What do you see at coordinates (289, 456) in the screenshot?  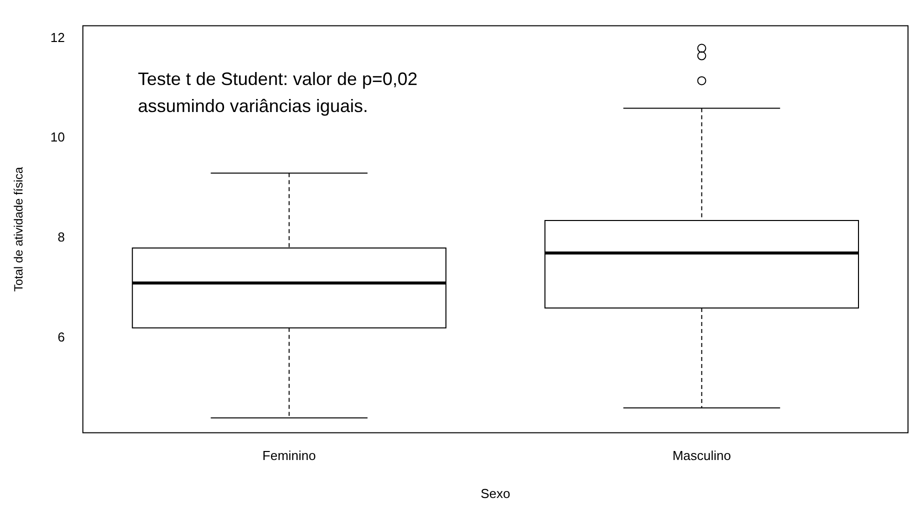 I see `x-tick-label: Feminino` at bounding box center [289, 456].